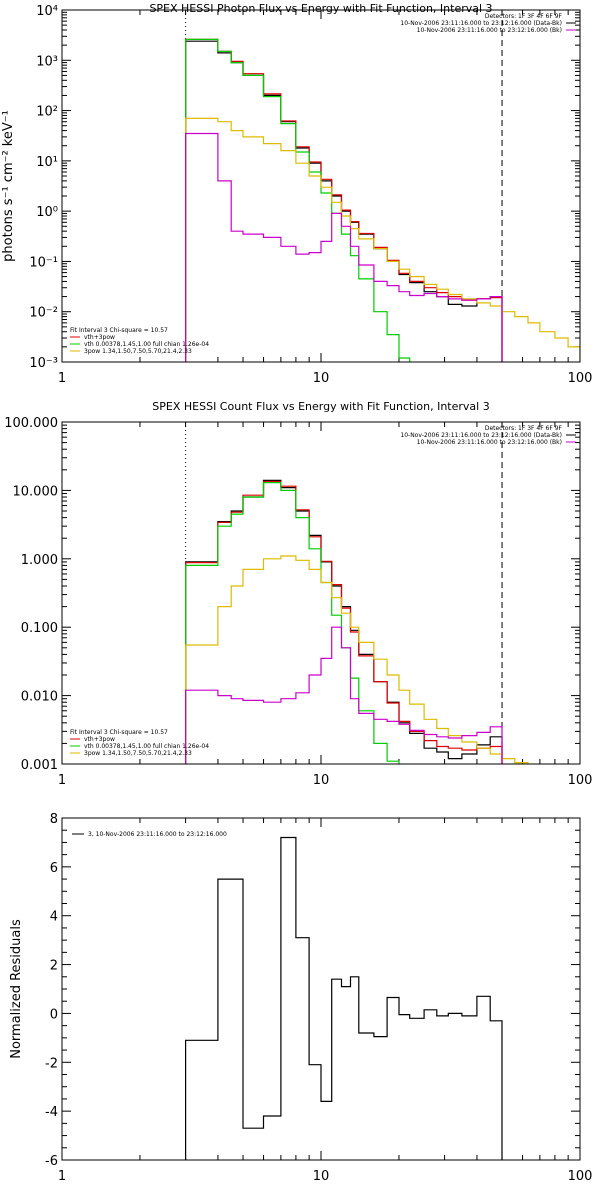 Image resolution: width=600 pixels, height=1200 pixels. I want to click on y-tick-label: 0.010, so click(39, 697).